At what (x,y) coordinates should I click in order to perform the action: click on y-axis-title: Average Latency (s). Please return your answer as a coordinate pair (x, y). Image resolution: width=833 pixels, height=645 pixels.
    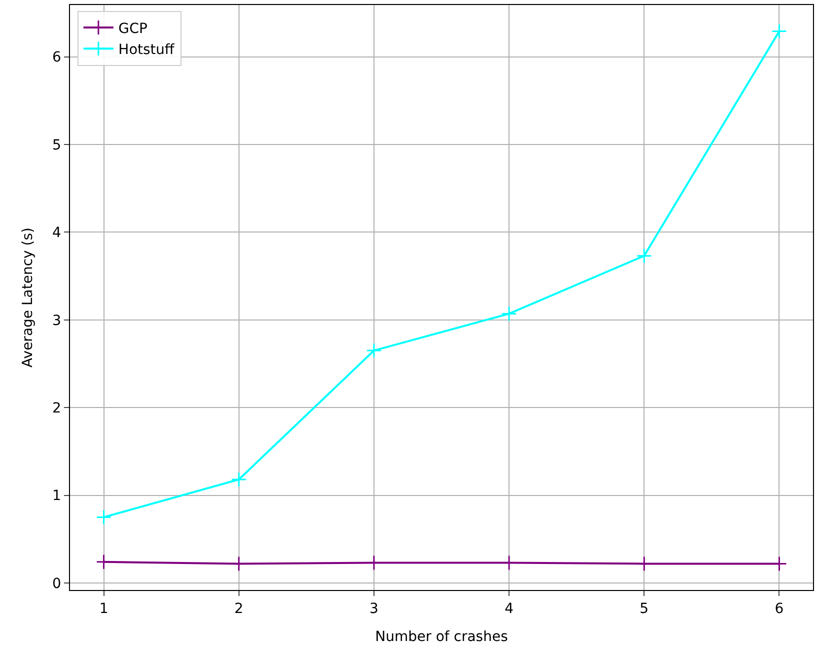
    Looking at the image, I should click on (28, 298).